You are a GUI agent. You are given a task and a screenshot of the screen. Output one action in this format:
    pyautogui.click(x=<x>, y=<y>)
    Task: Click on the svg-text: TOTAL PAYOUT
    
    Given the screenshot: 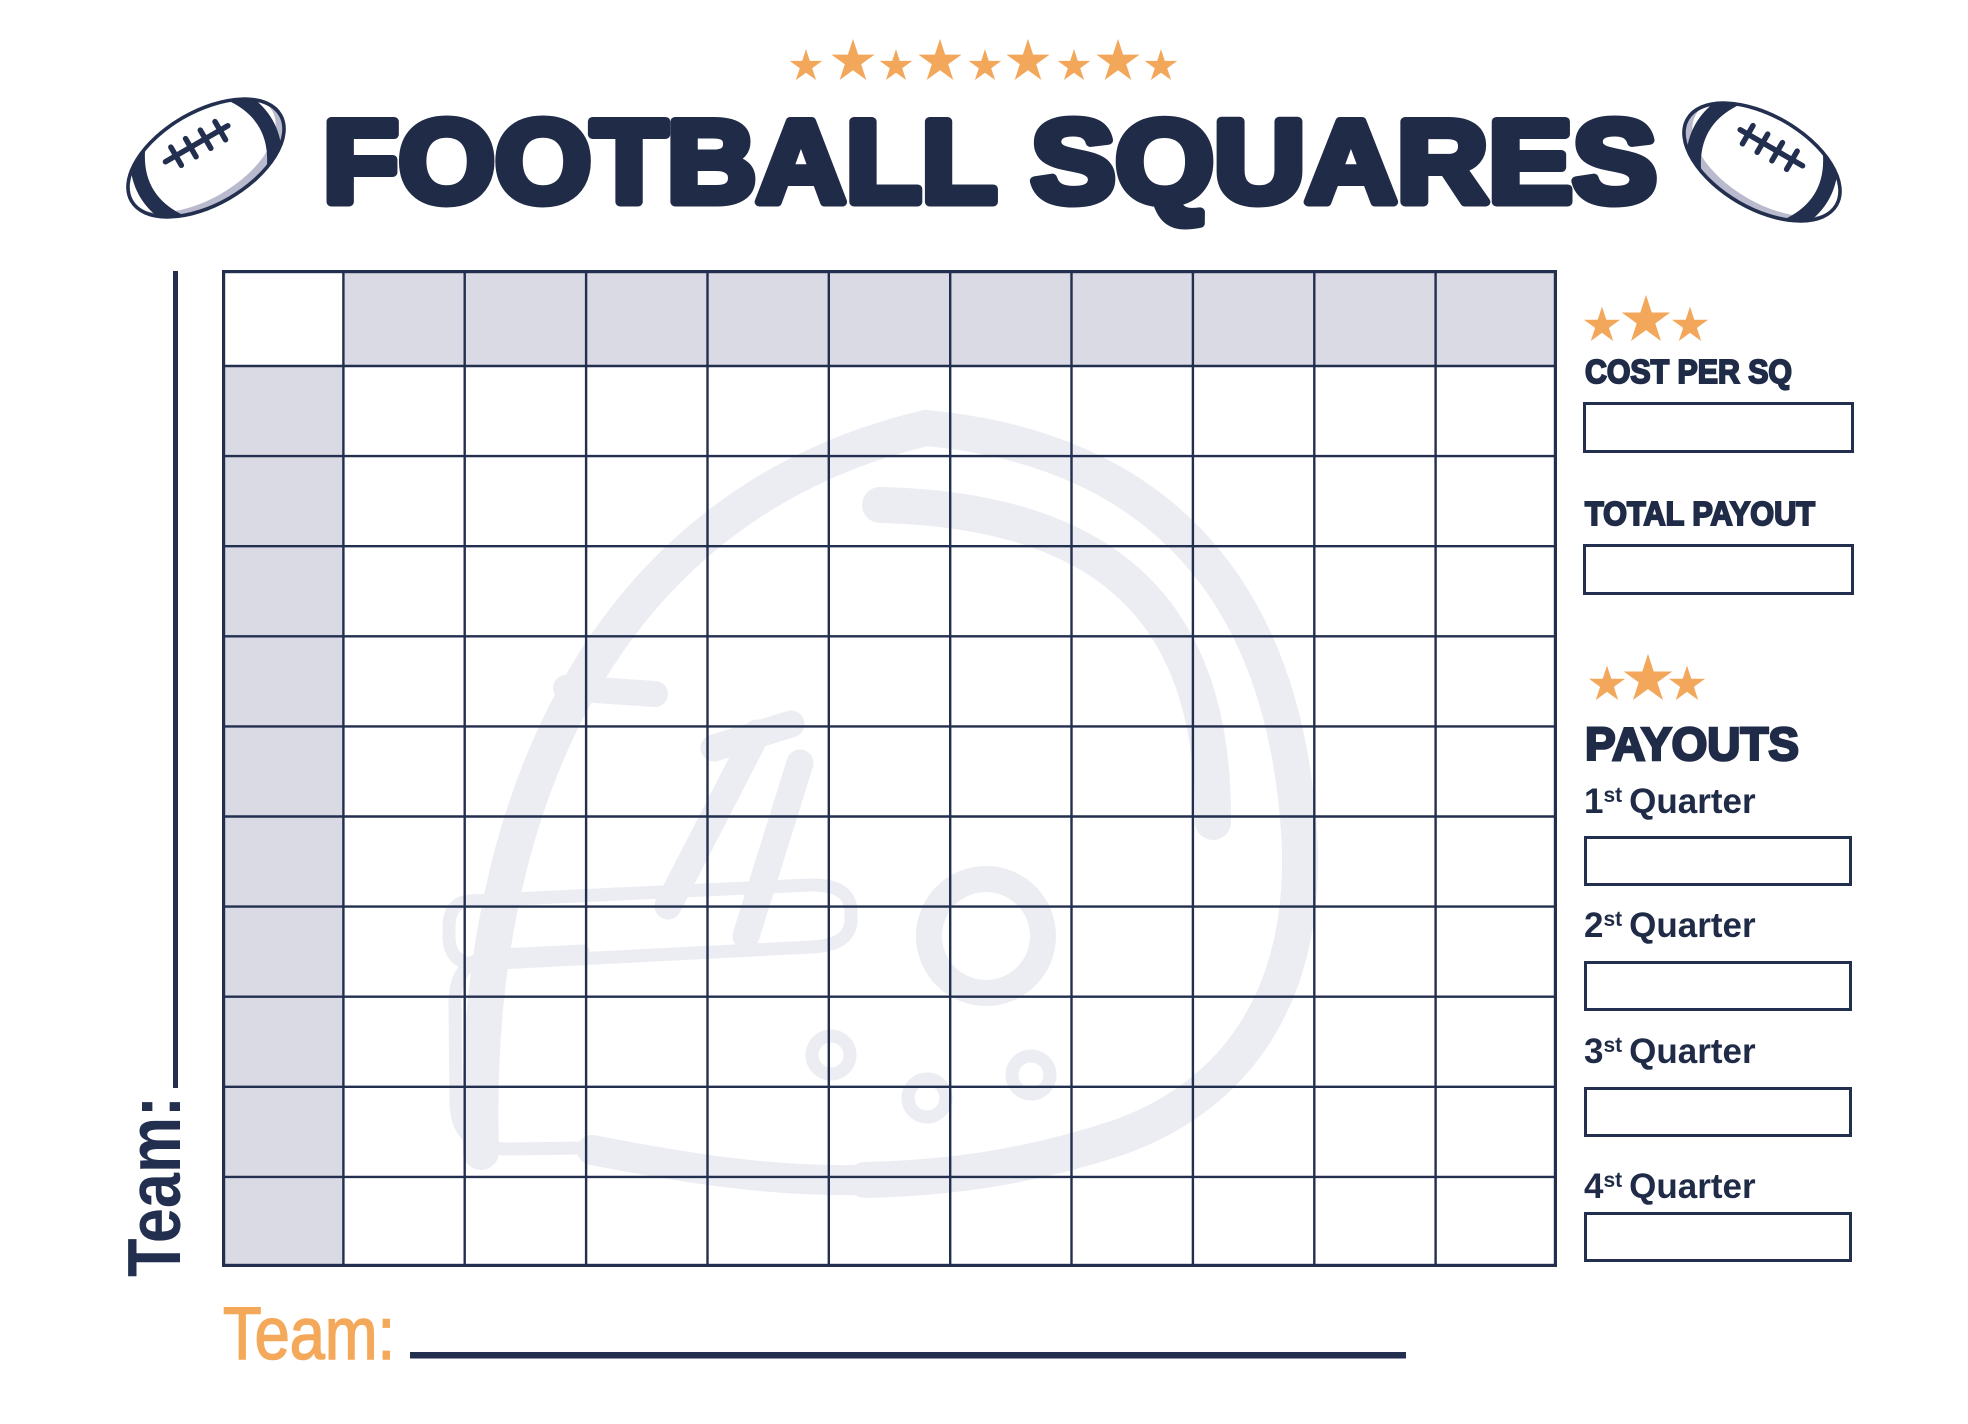 What is the action you would take?
    pyautogui.click(x=1700, y=514)
    